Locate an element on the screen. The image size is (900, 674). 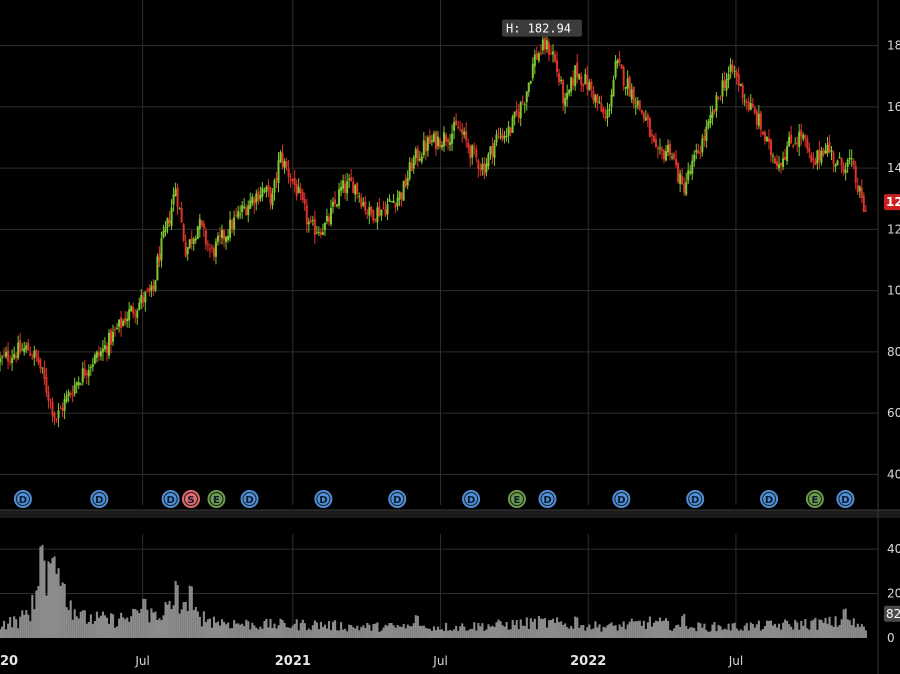
price-tick-label: 60 is located at coordinates (893, 413).